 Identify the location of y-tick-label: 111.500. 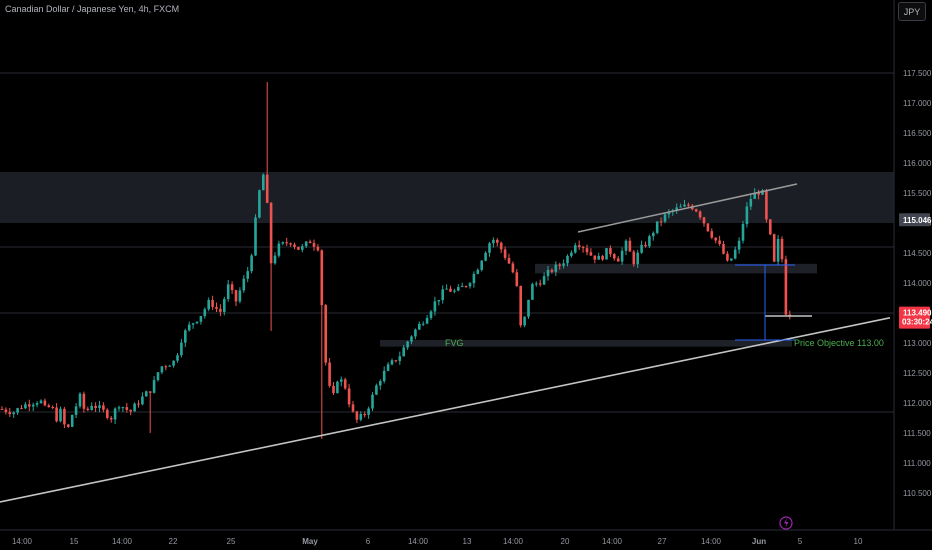
(917, 433).